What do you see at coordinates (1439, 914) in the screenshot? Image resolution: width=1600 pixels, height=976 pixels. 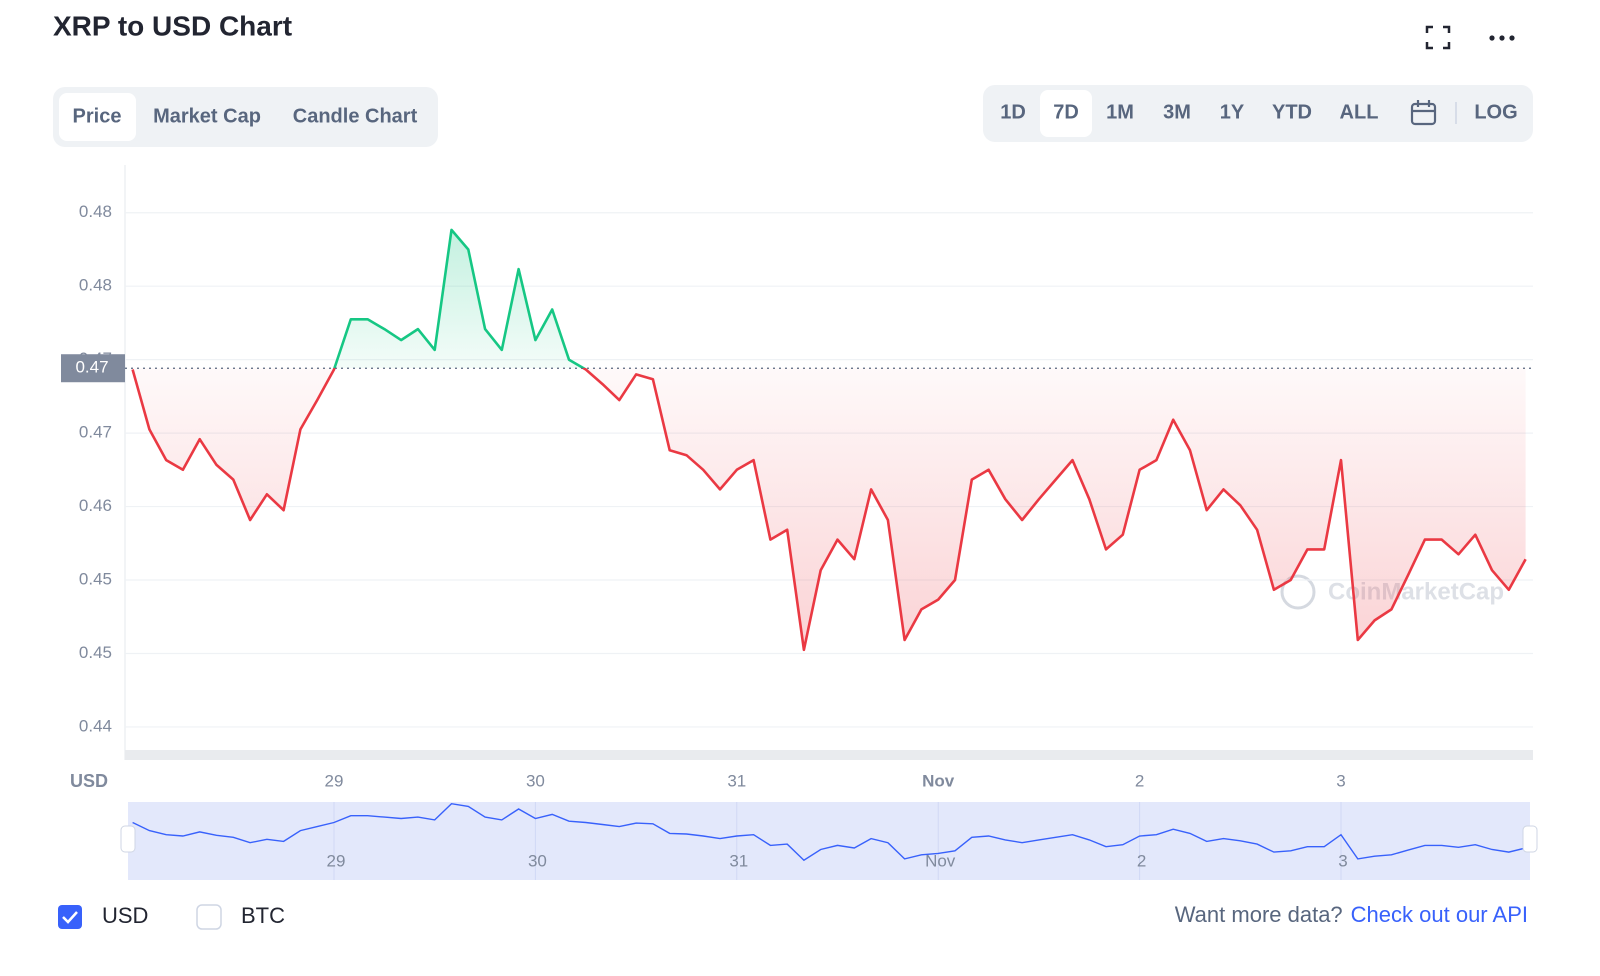 I see `api-link: Check out our API` at bounding box center [1439, 914].